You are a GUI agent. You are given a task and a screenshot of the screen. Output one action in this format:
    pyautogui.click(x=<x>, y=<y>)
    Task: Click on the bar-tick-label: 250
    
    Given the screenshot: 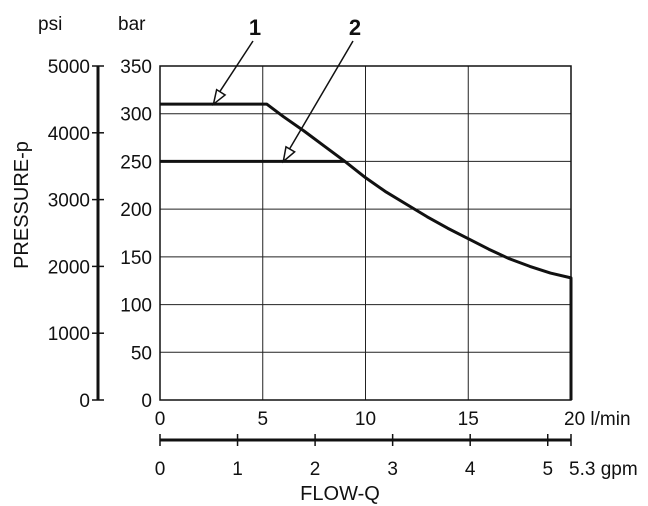 What is the action you would take?
    pyautogui.click(x=136, y=162)
    